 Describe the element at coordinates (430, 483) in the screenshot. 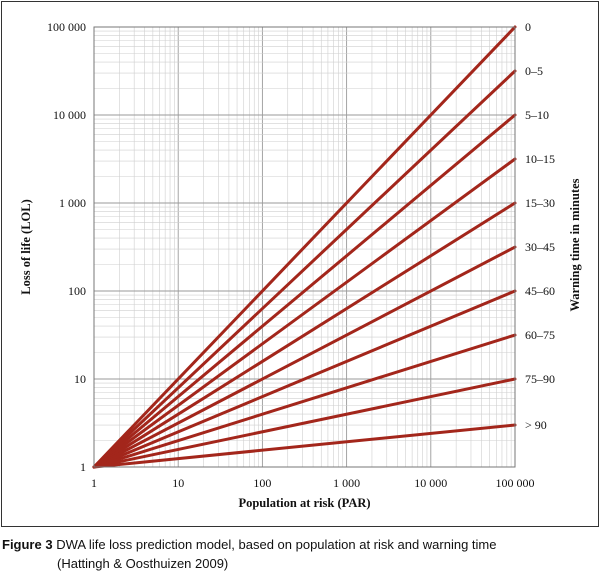

I see `x-tick-label: 10 000` at that location.